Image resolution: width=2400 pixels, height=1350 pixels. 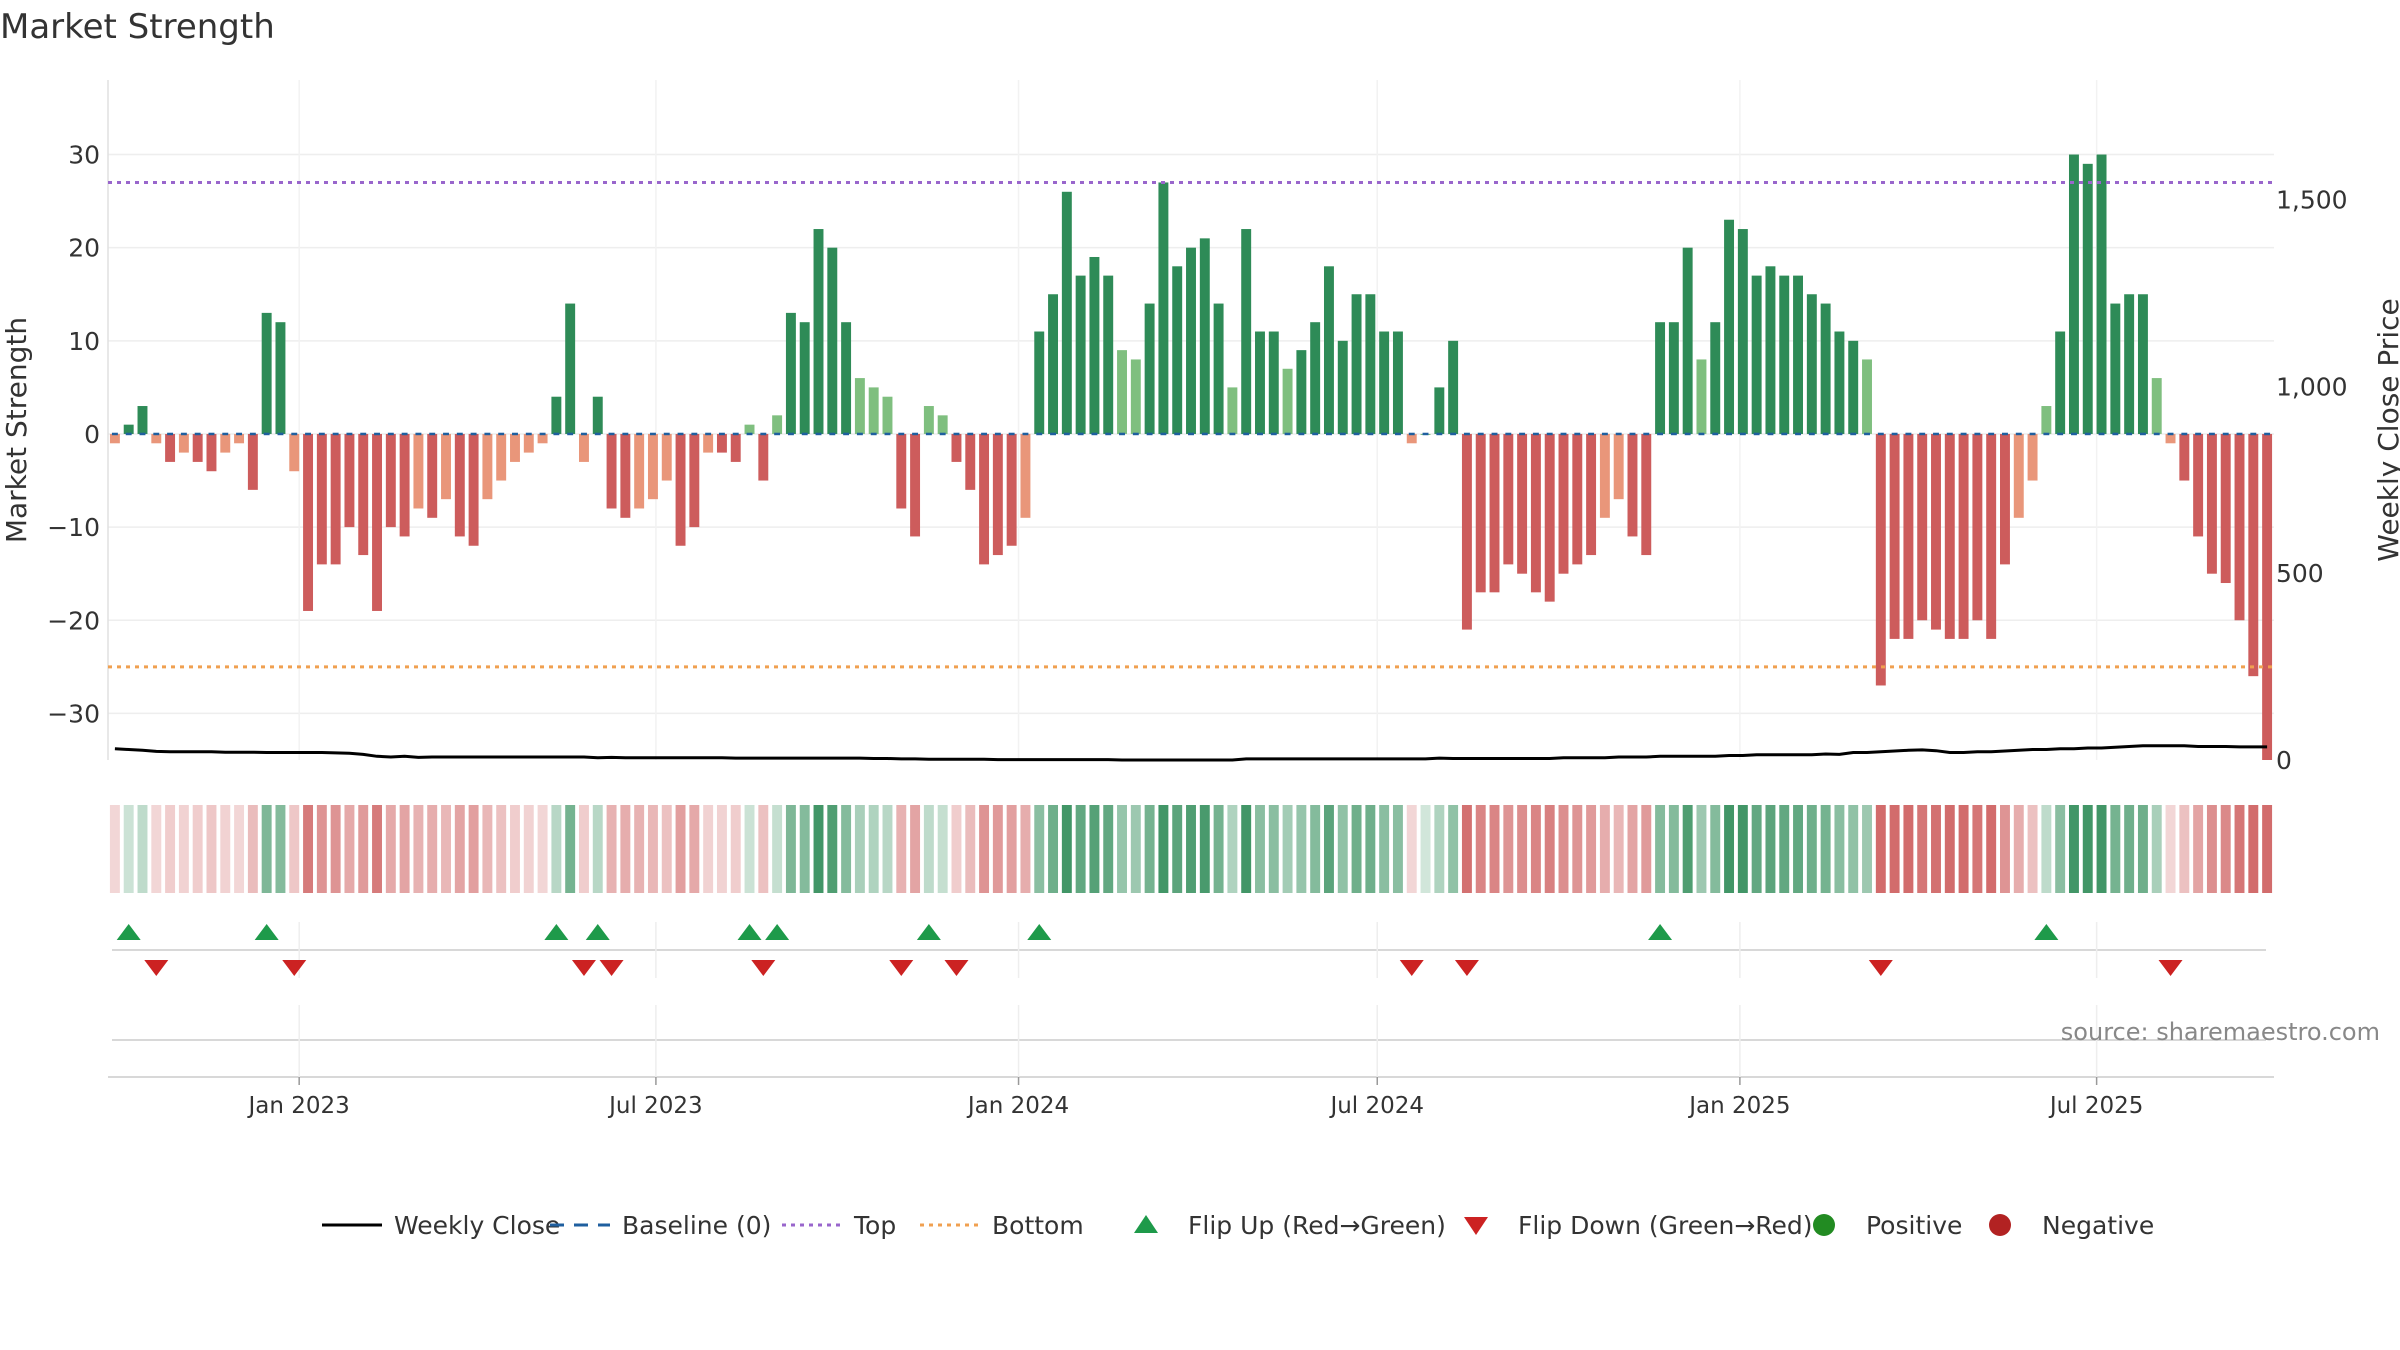 What do you see at coordinates (1191, 753) in the screenshot?
I see `weekly-close-series` at bounding box center [1191, 753].